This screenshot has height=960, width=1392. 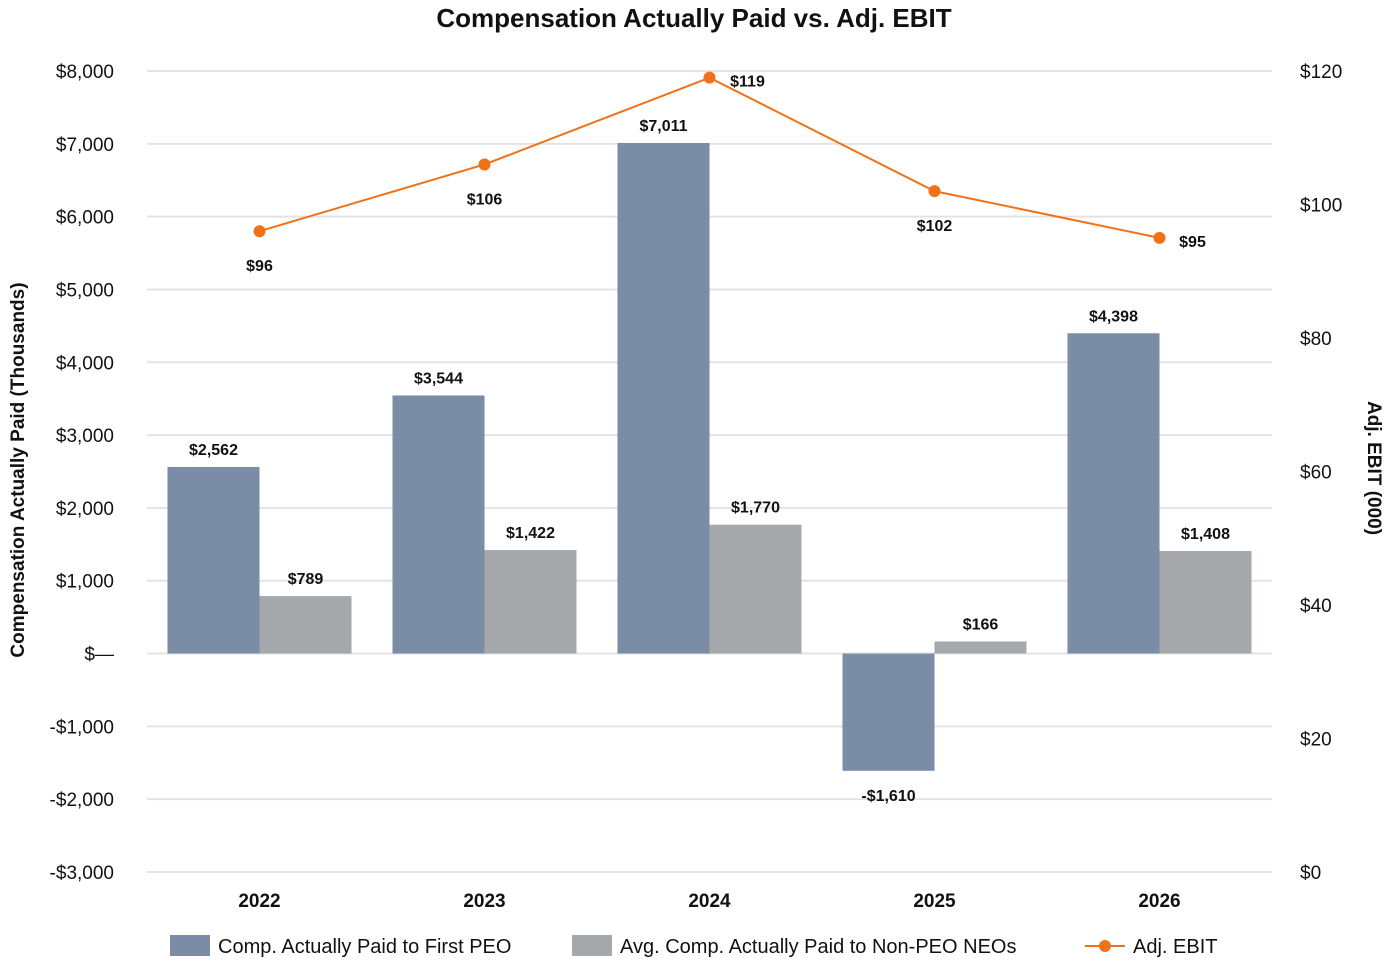 I want to click on legend-label-first-peo: Comp. Actually Paid to First PEO, so click(x=364, y=947).